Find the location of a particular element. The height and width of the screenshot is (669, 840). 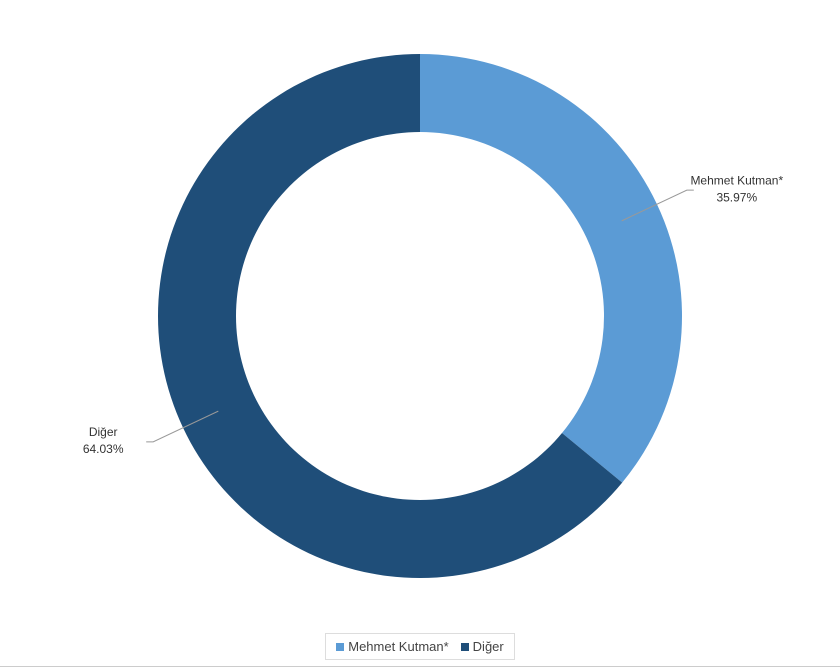

legend-label: Mehmet Kutman* is located at coordinates (398, 646).